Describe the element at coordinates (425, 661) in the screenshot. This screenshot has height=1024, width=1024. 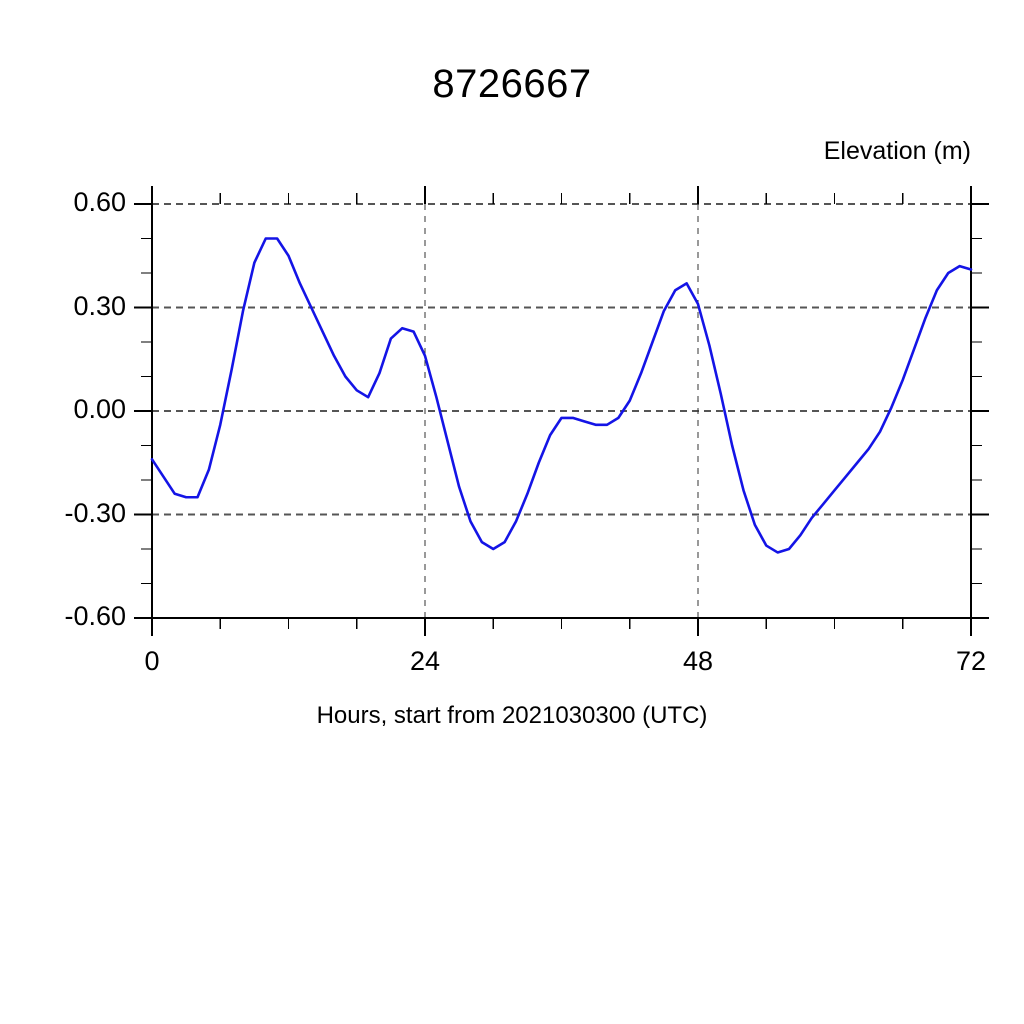
I see `x-tick-label: 24` at that location.